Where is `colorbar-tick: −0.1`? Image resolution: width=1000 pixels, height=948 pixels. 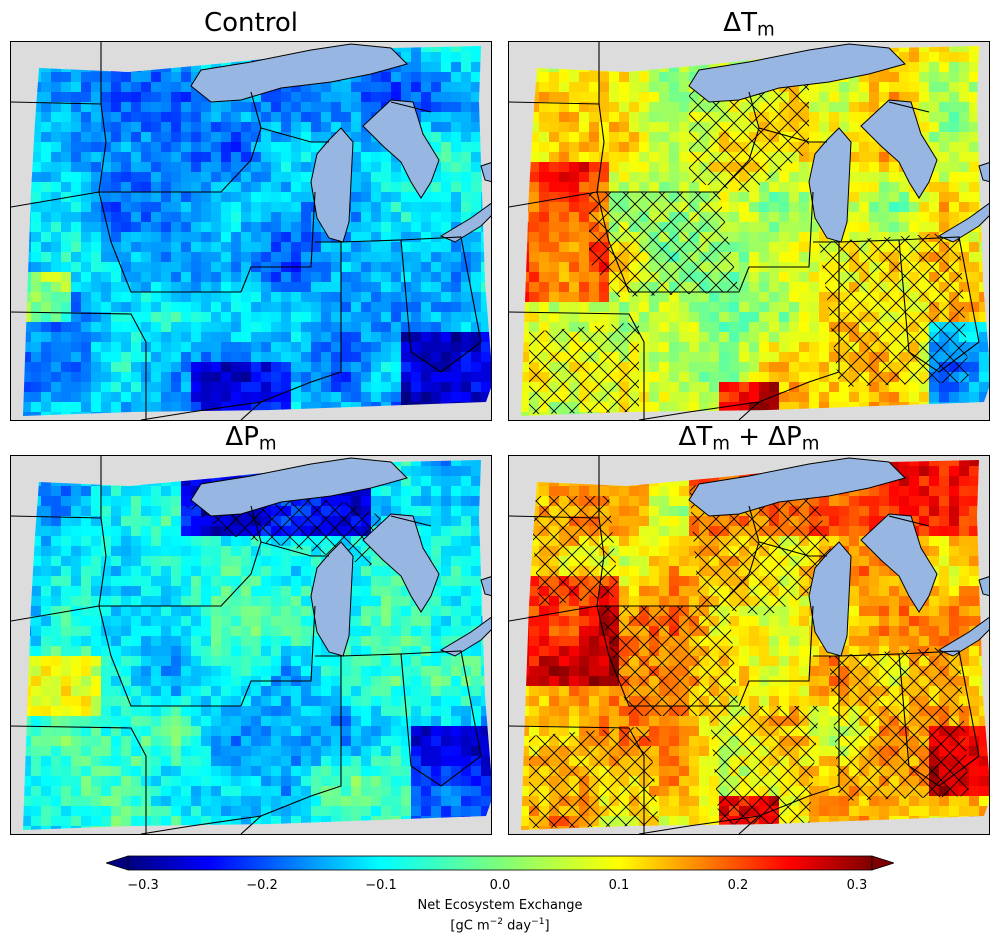 colorbar-tick: −0.1 is located at coordinates (381, 885).